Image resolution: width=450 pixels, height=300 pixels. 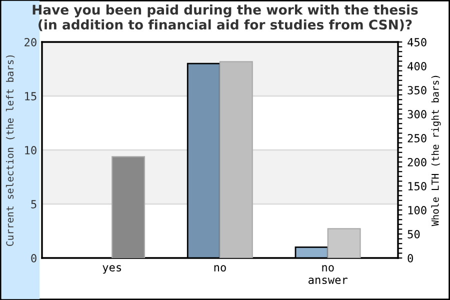 I want to click on chart-title: Have you been paid during the work with the thesis (in addition to financial aid for studies from CSN)?, so click(x=225, y=18).